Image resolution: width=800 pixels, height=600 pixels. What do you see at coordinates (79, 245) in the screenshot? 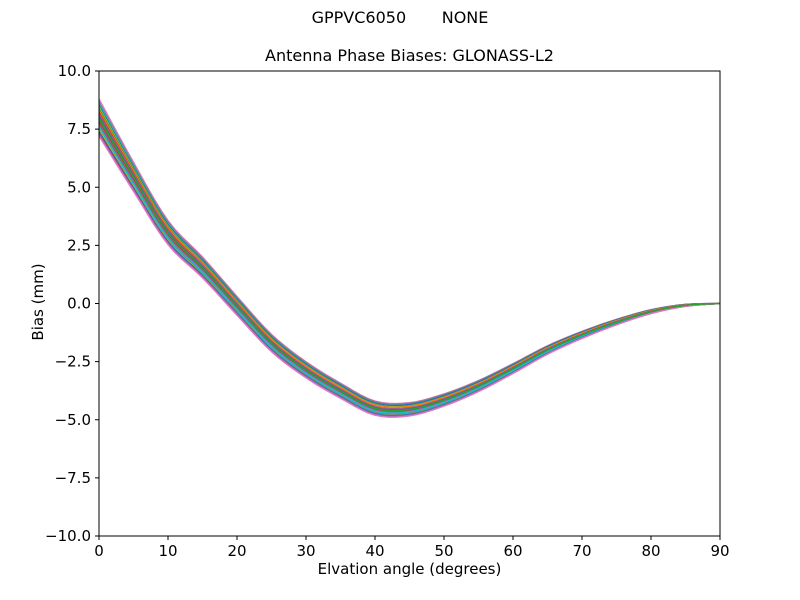
I see `y-tick-label: 2.5` at bounding box center [79, 245].